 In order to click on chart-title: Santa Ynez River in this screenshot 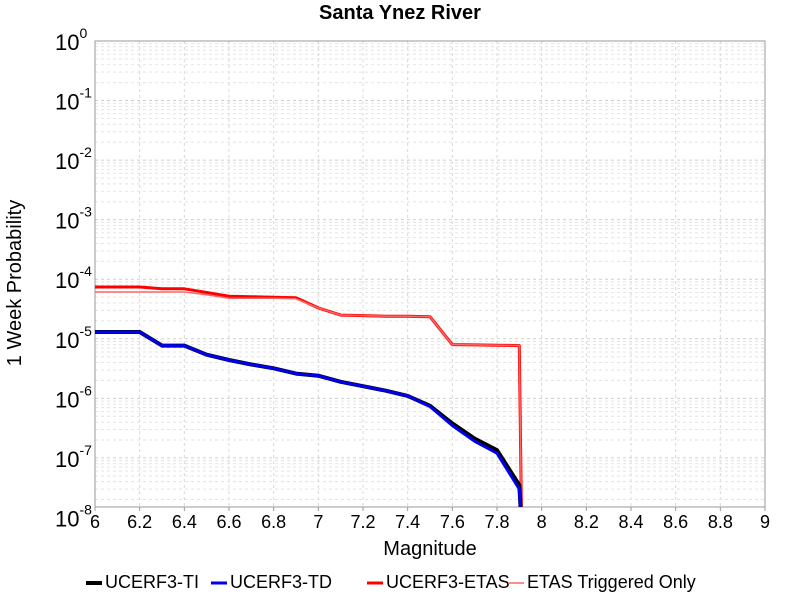, I will do `click(400, 13)`.